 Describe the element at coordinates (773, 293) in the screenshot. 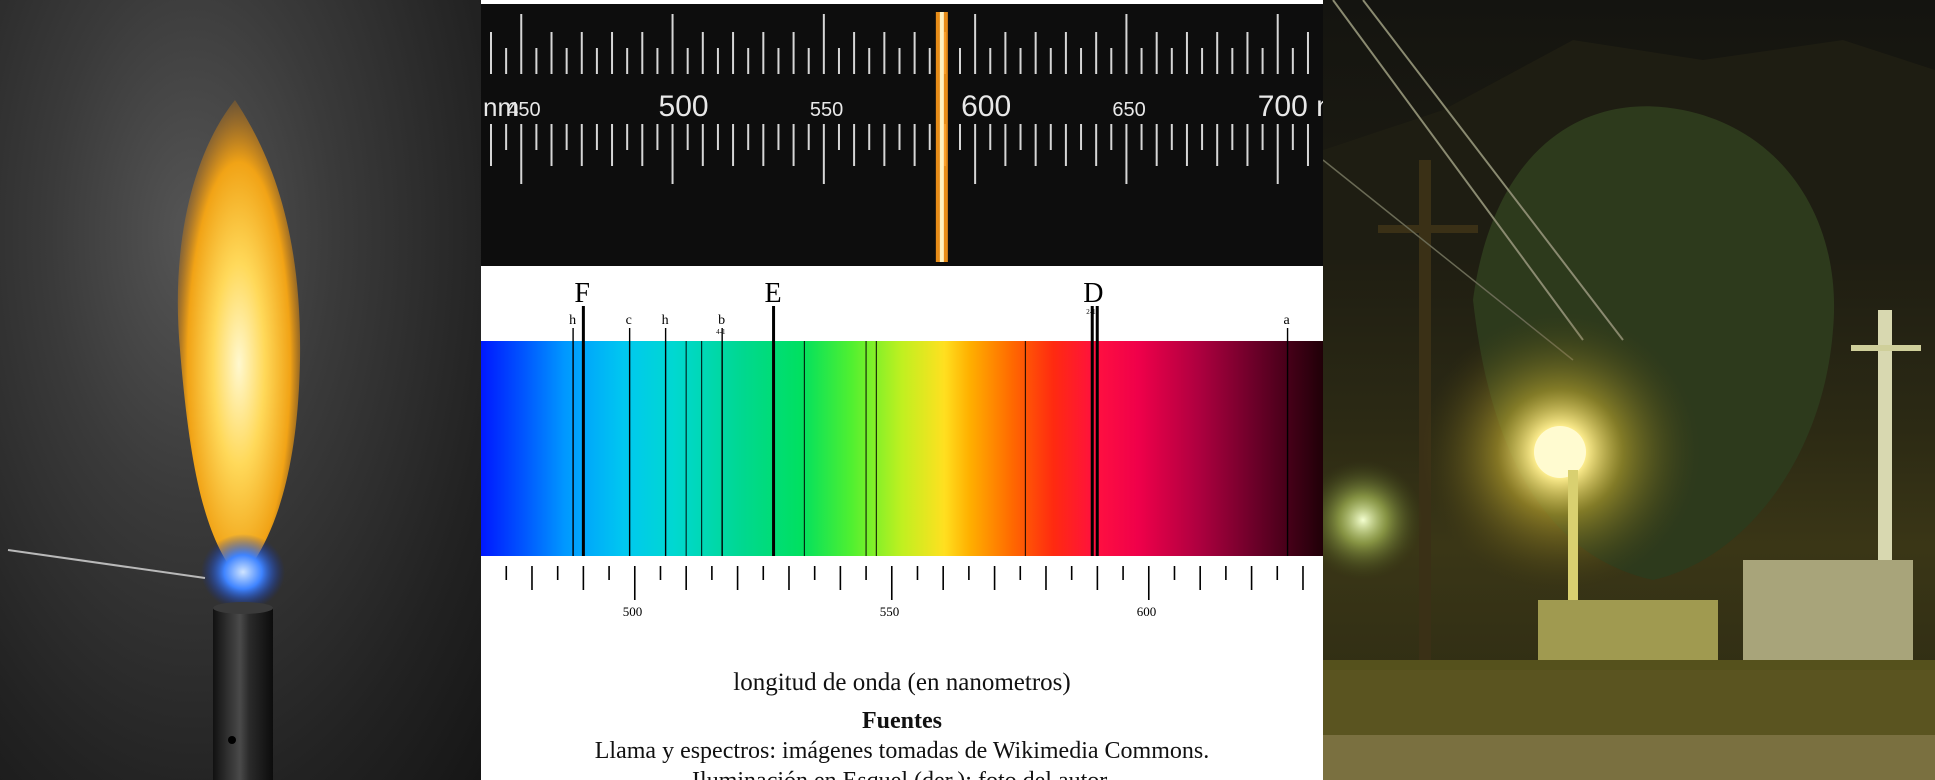

I see `fraunhofer-label: E` at that location.